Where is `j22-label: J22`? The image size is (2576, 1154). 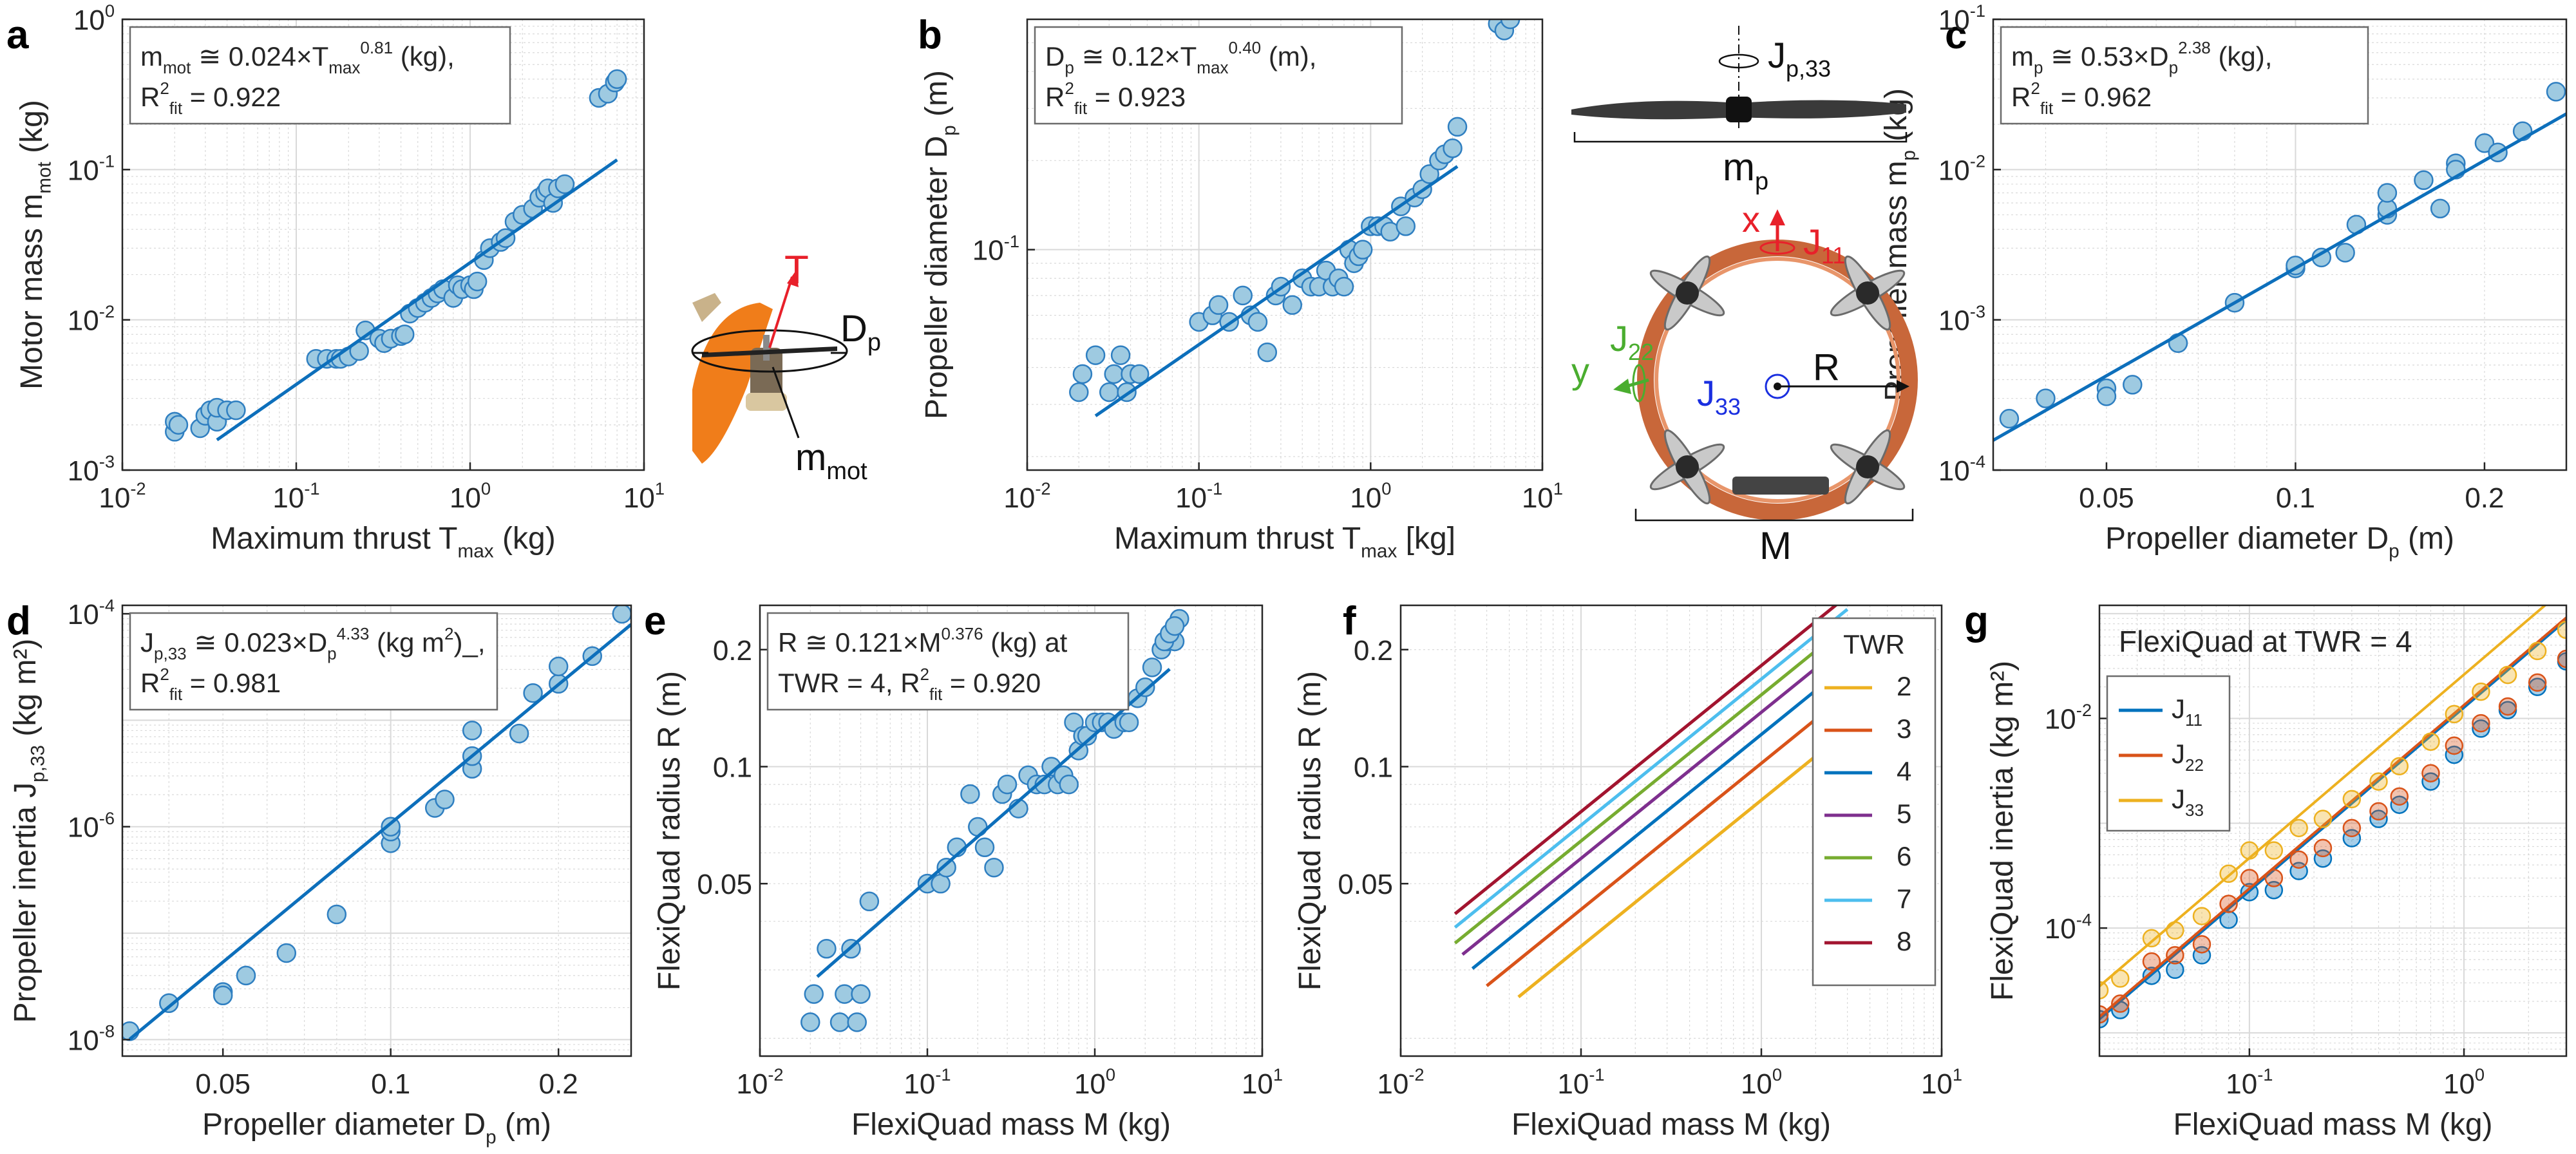 j22-label: J22 is located at coordinates (1632, 342).